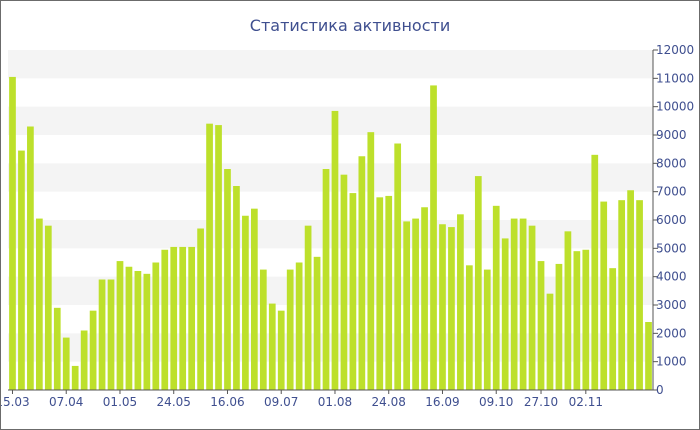  Describe the element at coordinates (675, 50) in the screenshot. I see `y-tick-label: 12000` at that location.